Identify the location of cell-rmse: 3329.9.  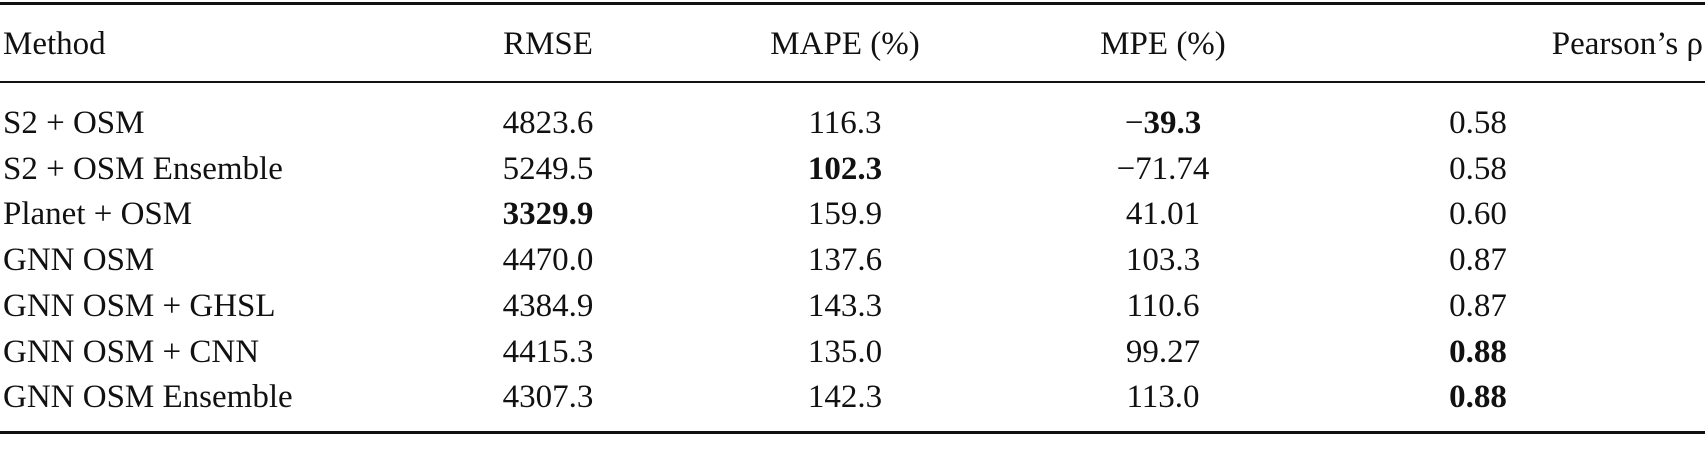
(548, 214).